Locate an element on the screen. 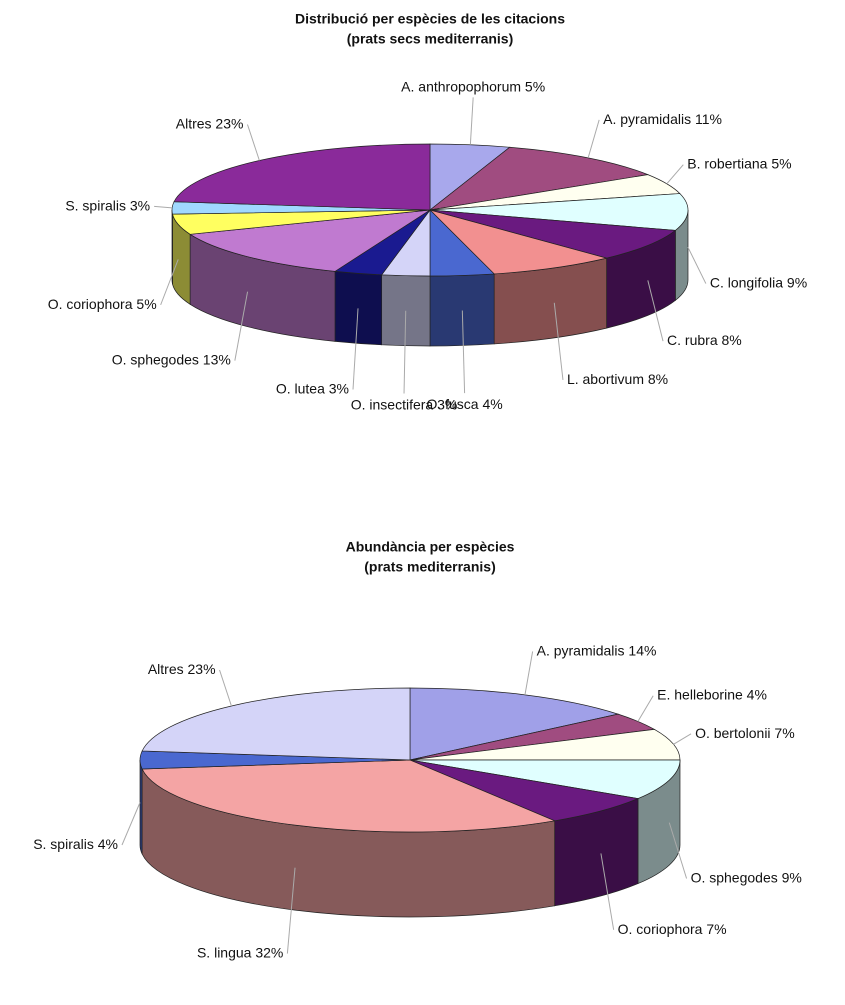 This screenshot has width=845, height=1005. data-label: O. lutea 3% is located at coordinates (312, 388).